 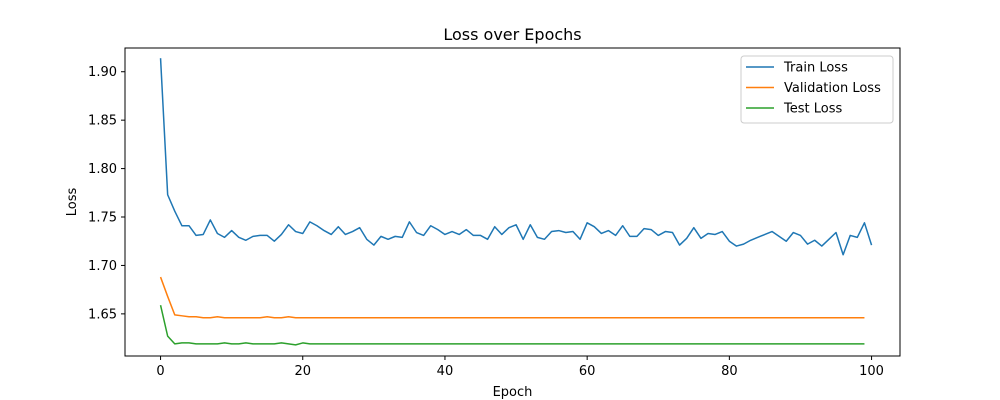 What do you see at coordinates (513, 392) in the screenshot?
I see `x-axis-label: Epoch` at bounding box center [513, 392].